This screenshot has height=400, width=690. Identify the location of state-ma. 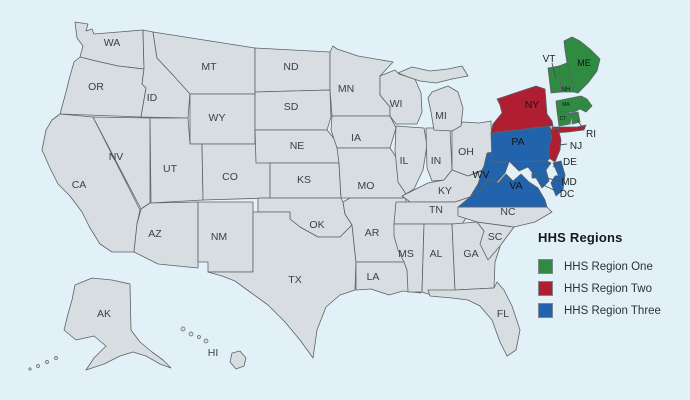
(574, 104).